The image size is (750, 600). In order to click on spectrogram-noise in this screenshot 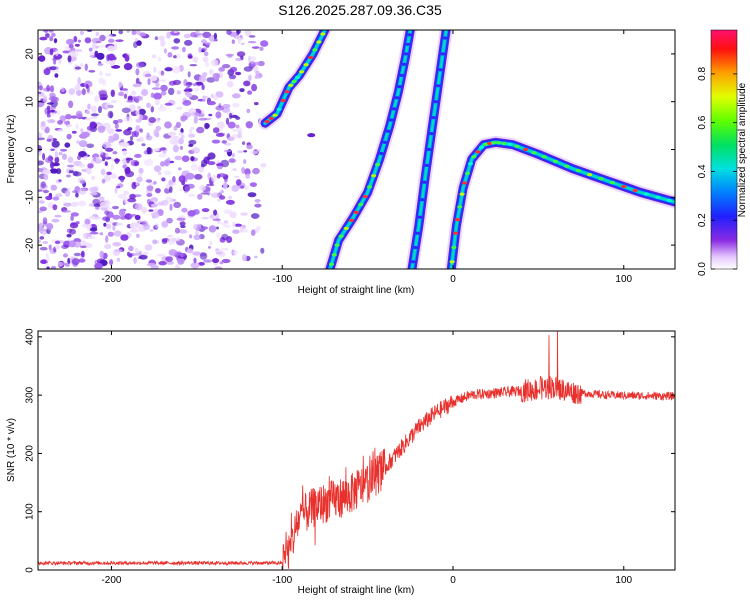, I will do `click(153, 149)`.